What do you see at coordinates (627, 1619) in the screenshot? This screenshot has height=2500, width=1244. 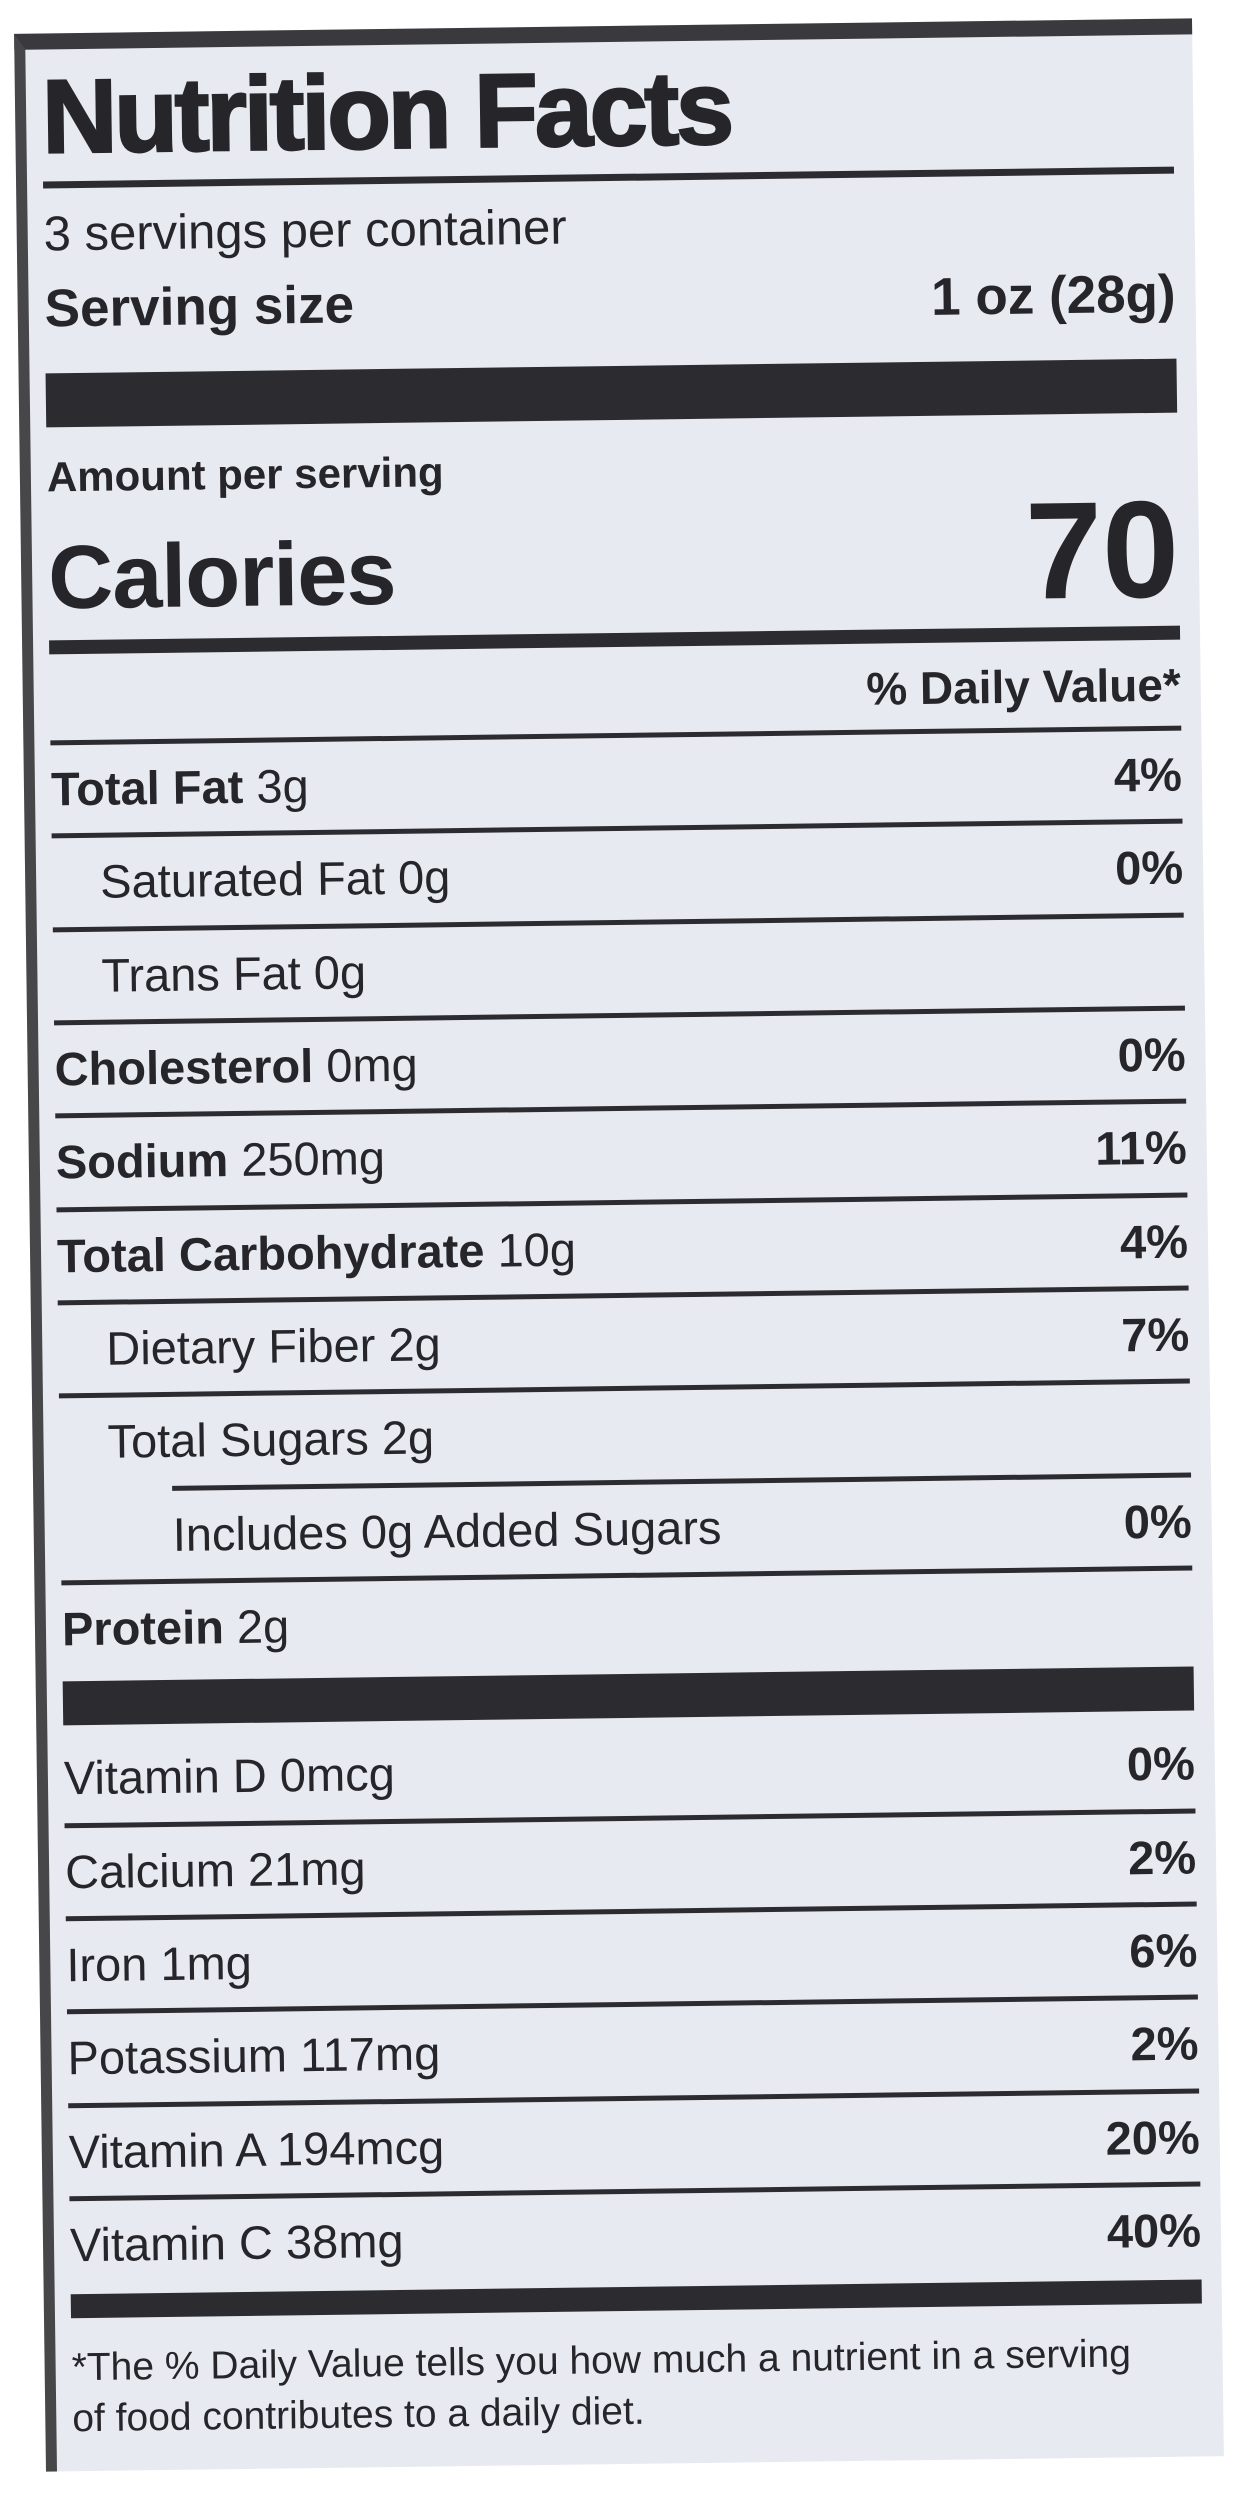 I see `nutrient-row: Protein 2g` at bounding box center [627, 1619].